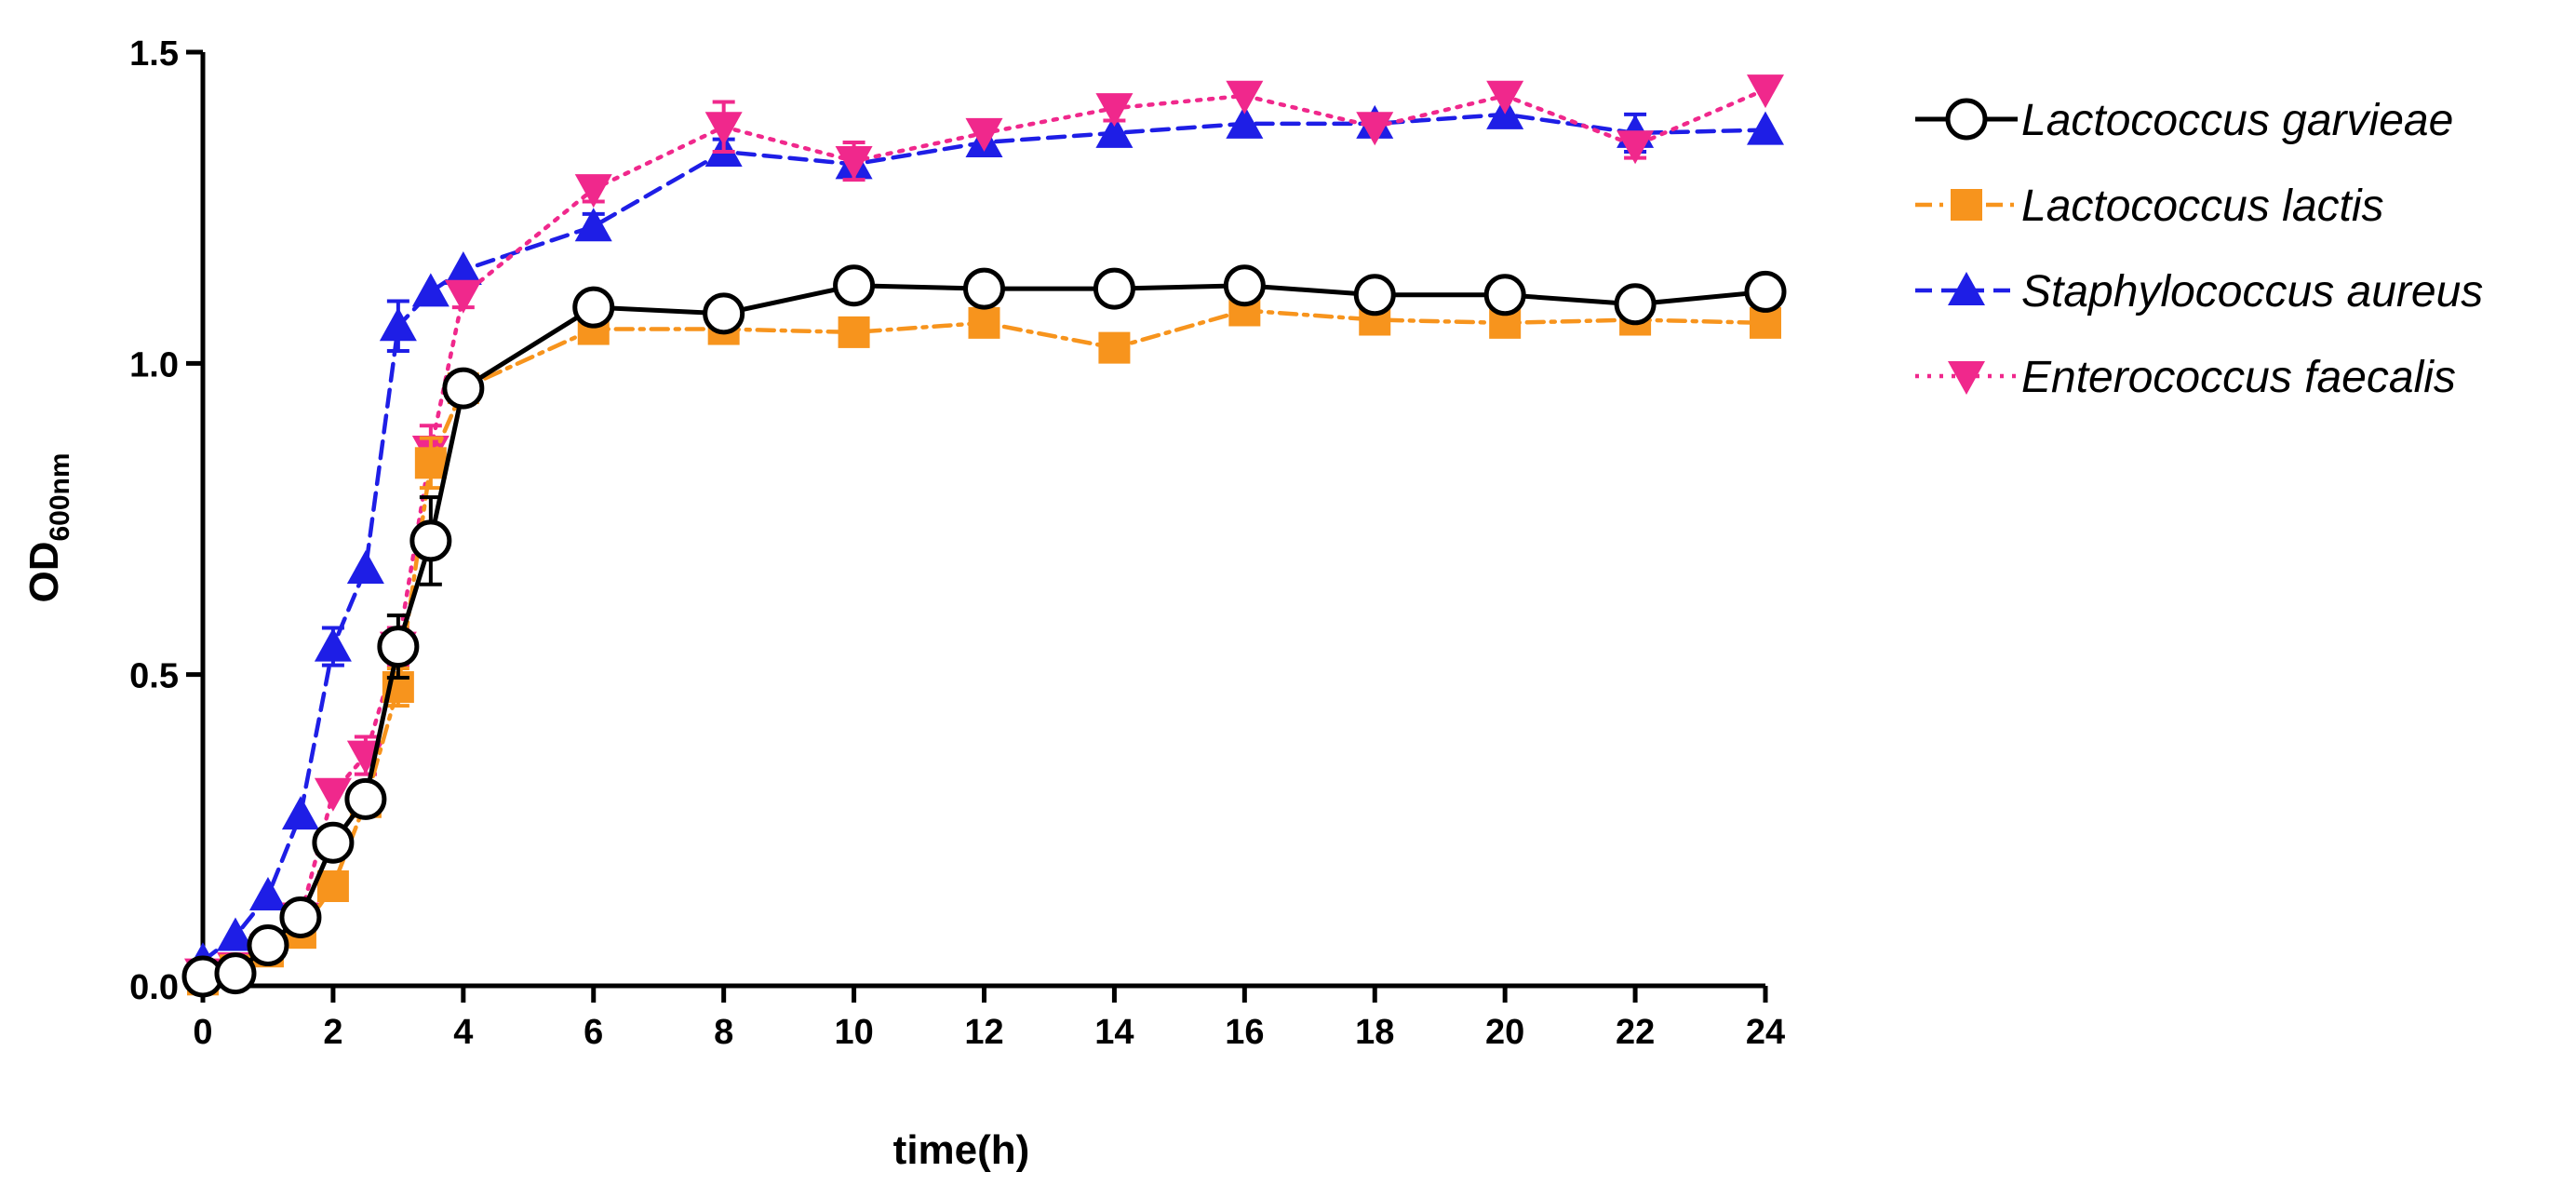  What do you see at coordinates (2252, 292) in the screenshot?
I see `legend-label: Staphylococcus aureus` at bounding box center [2252, 292].